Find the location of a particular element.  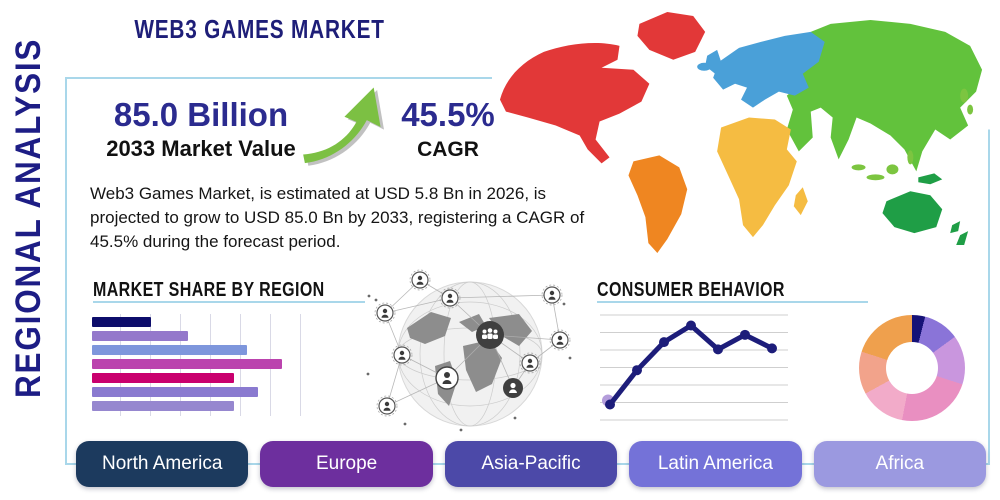

bar-chart-title: MARKET SHARE BY REGION is located at coordinates (238, 290).